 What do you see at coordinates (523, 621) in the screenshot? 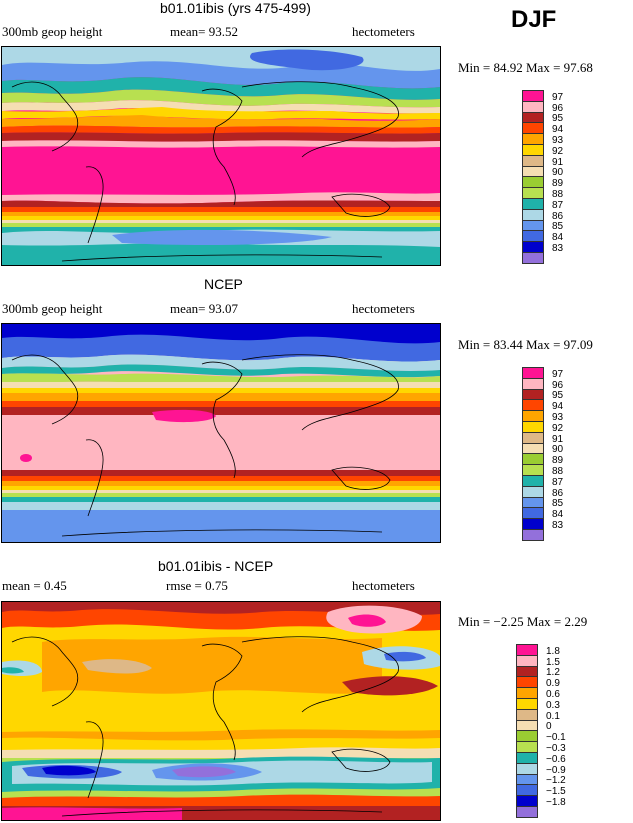
I see `panel3-minmax: Min = −2.25 Max = 2.29` at bounding box center [523, 621].